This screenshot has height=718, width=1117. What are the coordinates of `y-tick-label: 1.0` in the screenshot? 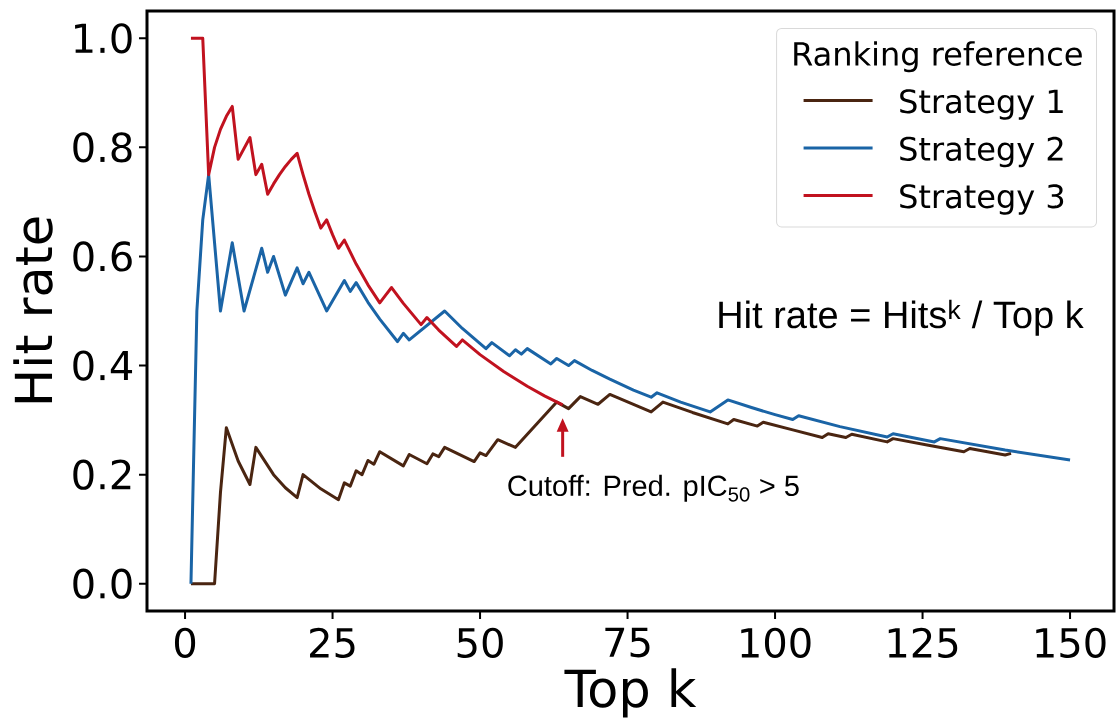 It's located at (103, 38).